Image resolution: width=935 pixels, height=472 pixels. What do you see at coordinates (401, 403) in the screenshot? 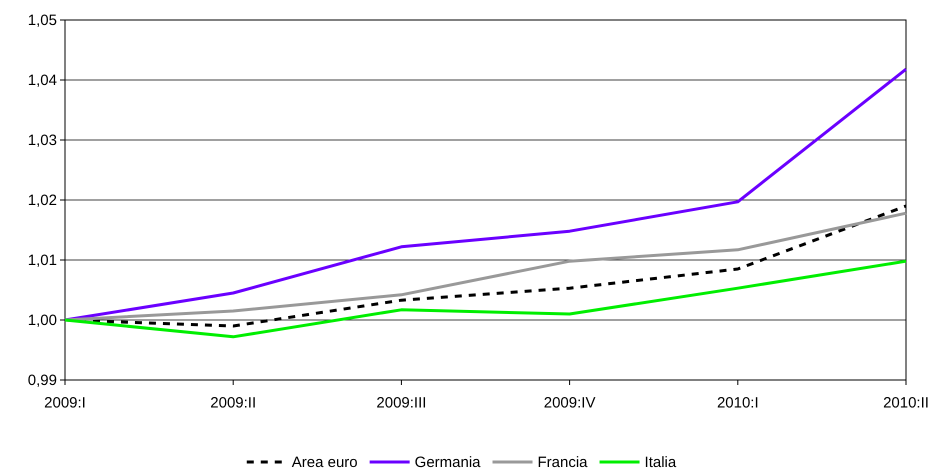
I see `x-tick-label: 2009:III` at bounding box center [401, 403].